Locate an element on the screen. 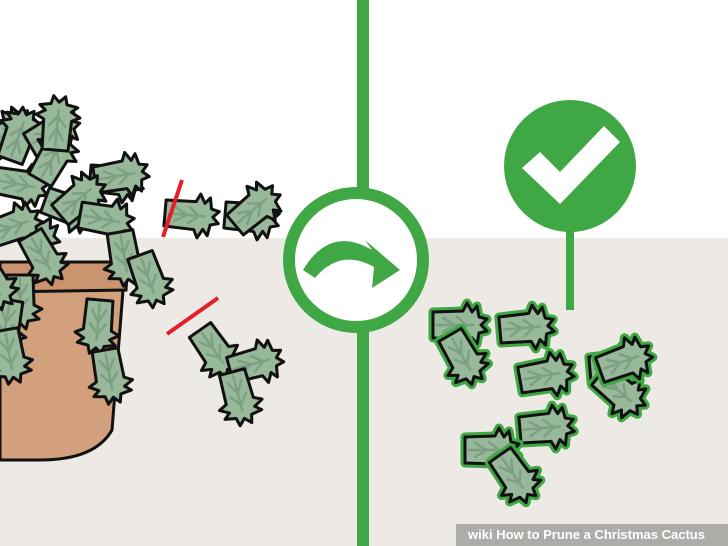  arrow-icon is located at coordinates (351, 264).